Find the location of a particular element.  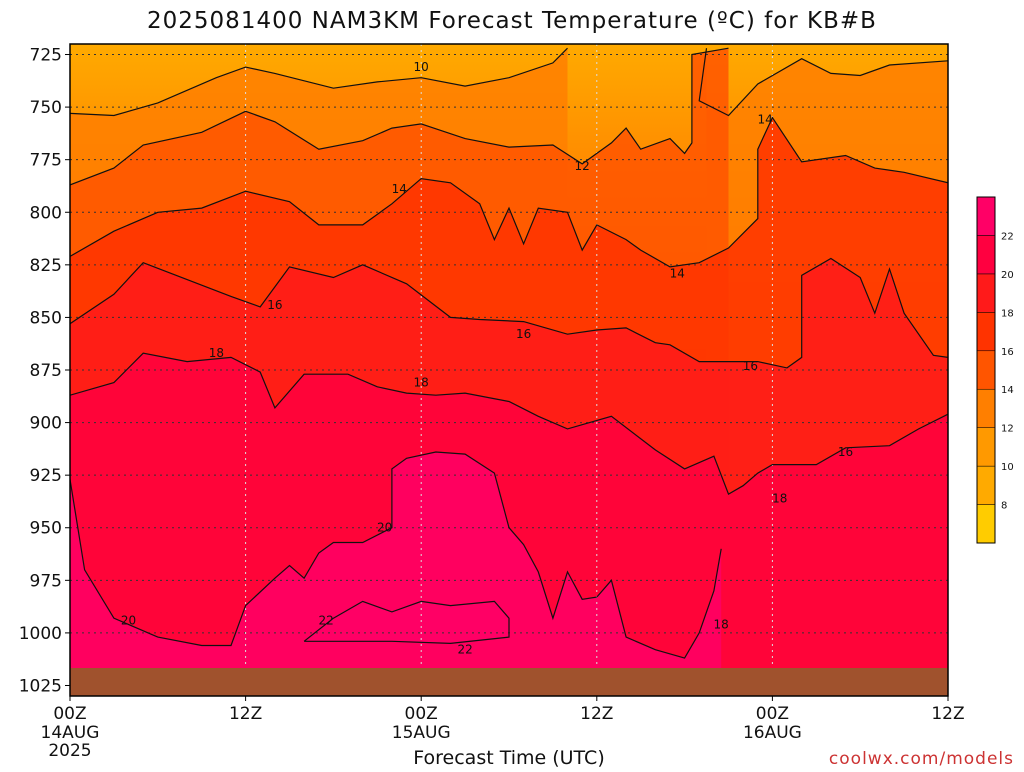

y-tick-label-725: 725 is located at coordinates (46, 56).